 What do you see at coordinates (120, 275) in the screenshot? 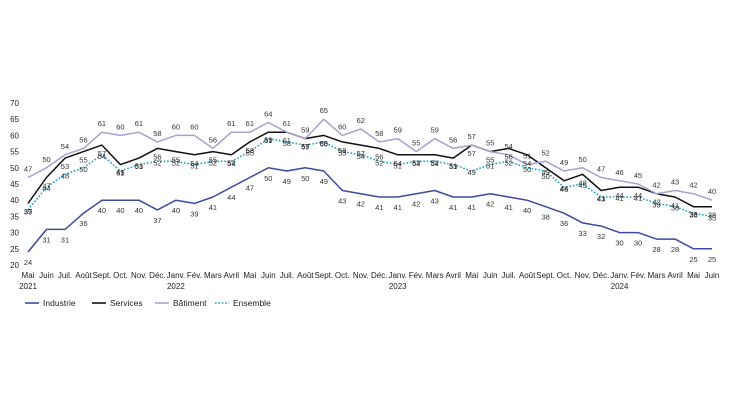
I see `x-tick-label: Oct.` at bounding box center [120, 275].